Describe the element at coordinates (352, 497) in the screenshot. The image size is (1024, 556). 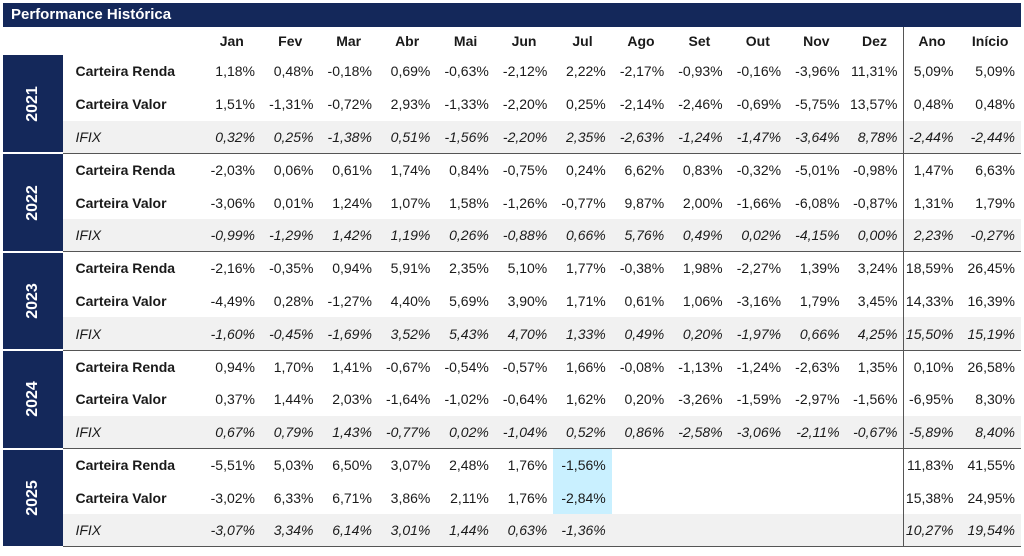
I see `value-cell: 6,71%` at that location.